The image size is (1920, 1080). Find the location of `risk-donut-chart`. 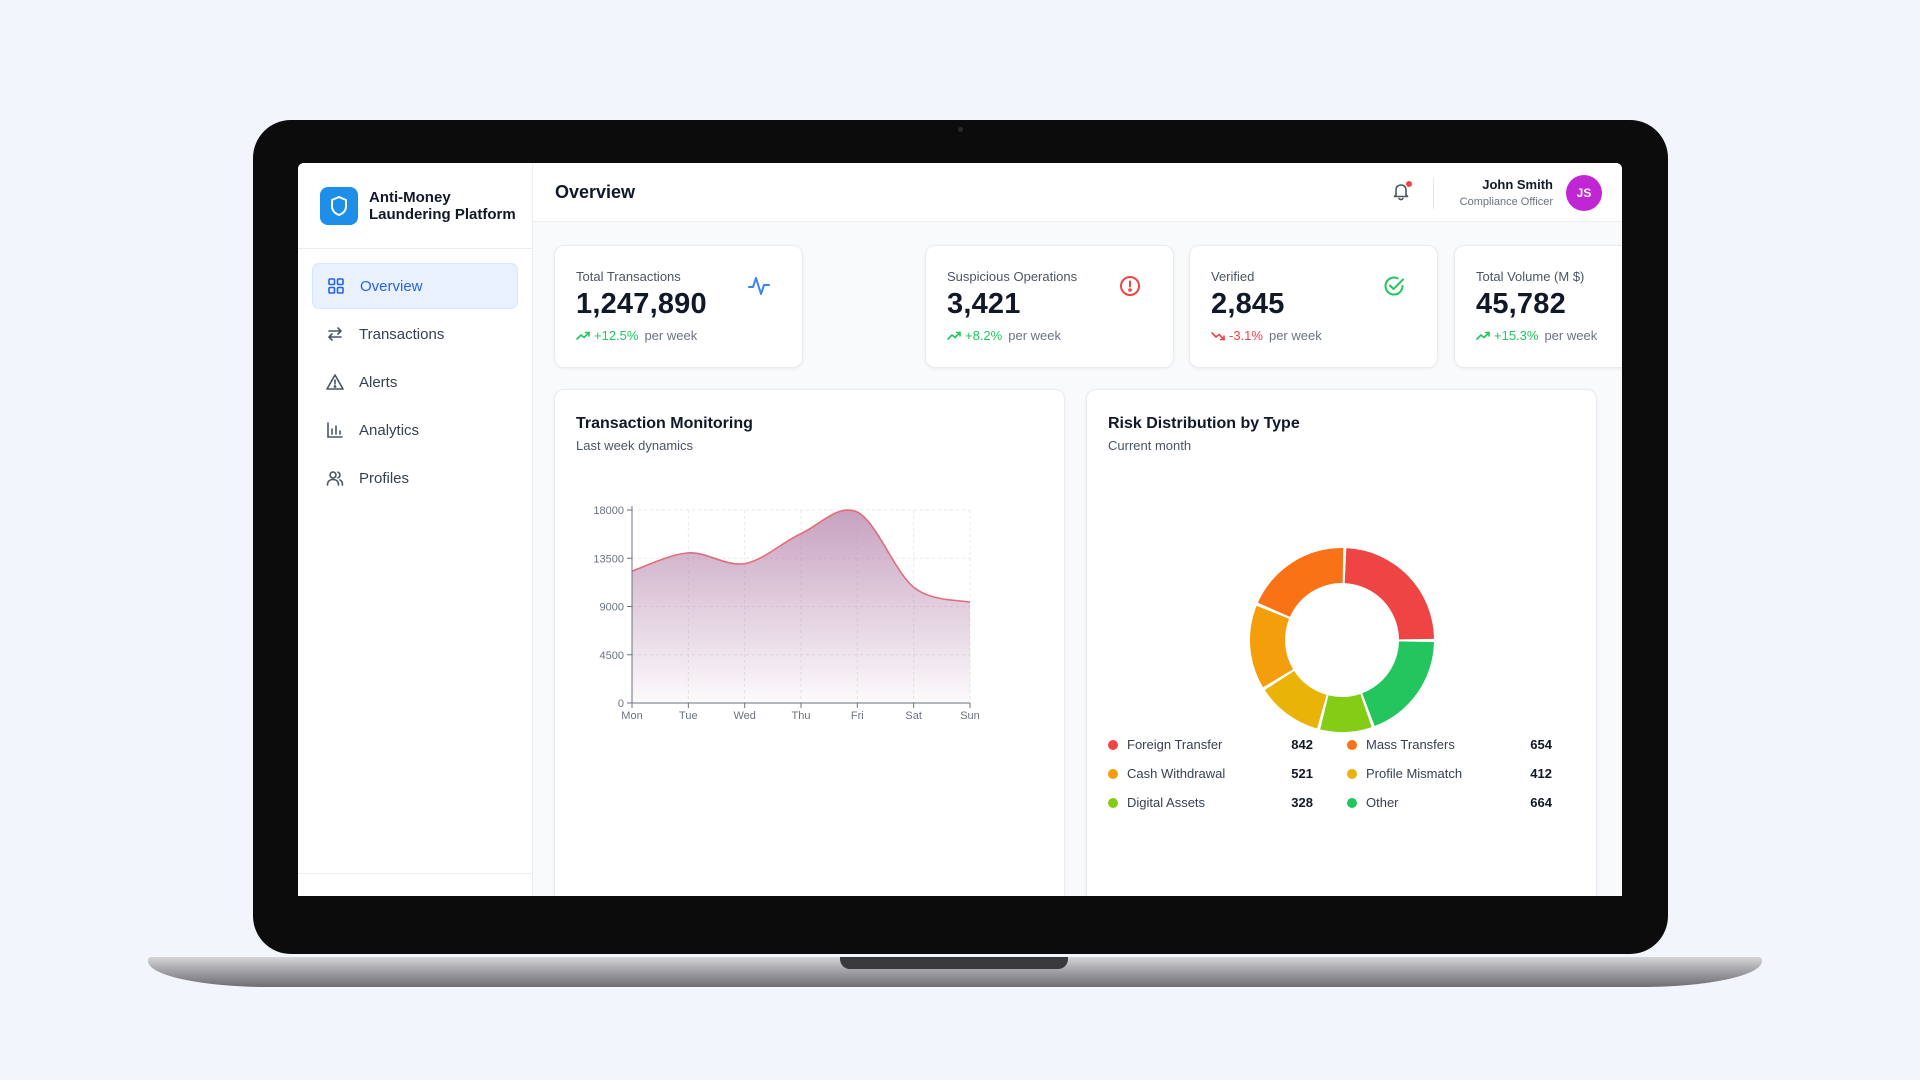

risk-donut-chart is located at coordinates (1342, 640).